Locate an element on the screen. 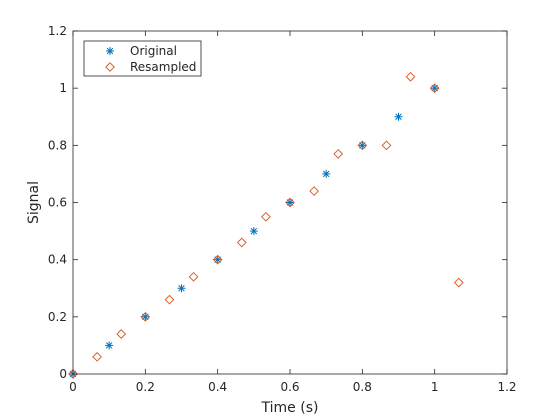 The width and height of the screenshot is (560, 420). y-tick-label: 0.6 is located at coordinates (57, 203).